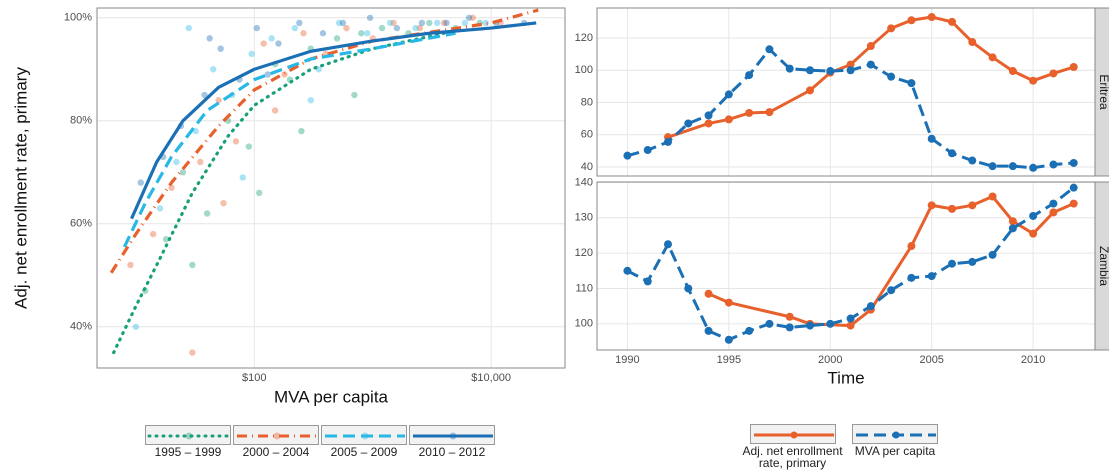  What do you see at coordinates (584, 182) in the screenshot?
I see `y-tick-label: 140` at bounding box center [584, 182].